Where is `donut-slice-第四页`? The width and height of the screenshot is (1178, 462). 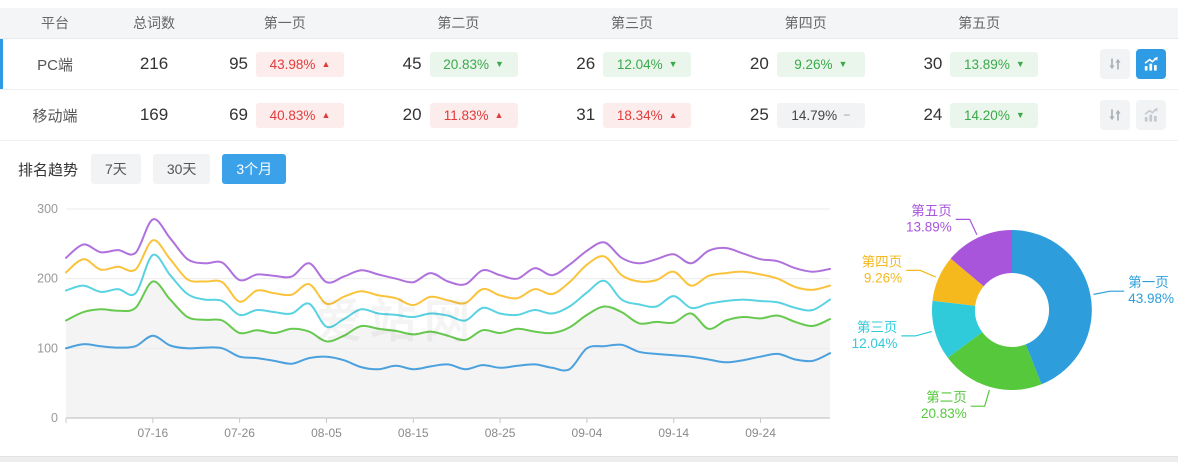 donut-slice-第四页 is located at coordinates (958, 282).